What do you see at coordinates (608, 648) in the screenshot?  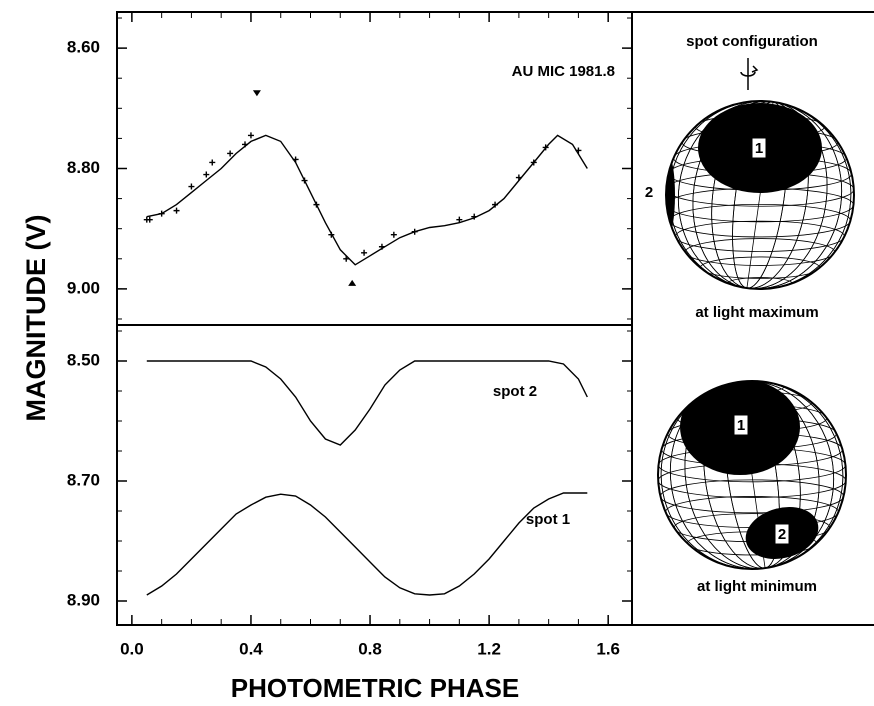 I see `x-tick-label: 1.6` at bounding box center [608, 648].